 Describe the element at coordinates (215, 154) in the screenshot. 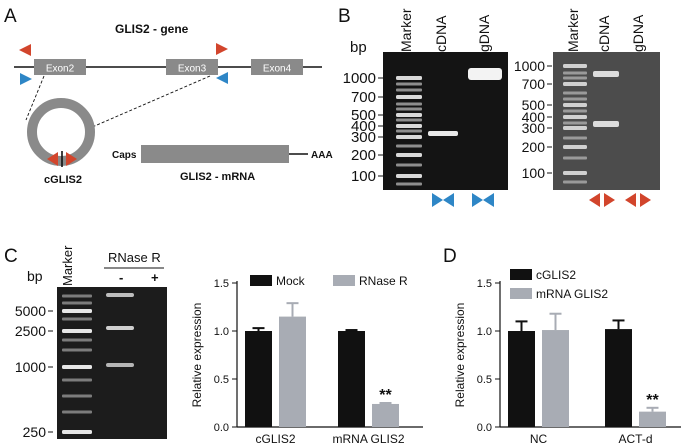

I see `mrna-box` at that location.